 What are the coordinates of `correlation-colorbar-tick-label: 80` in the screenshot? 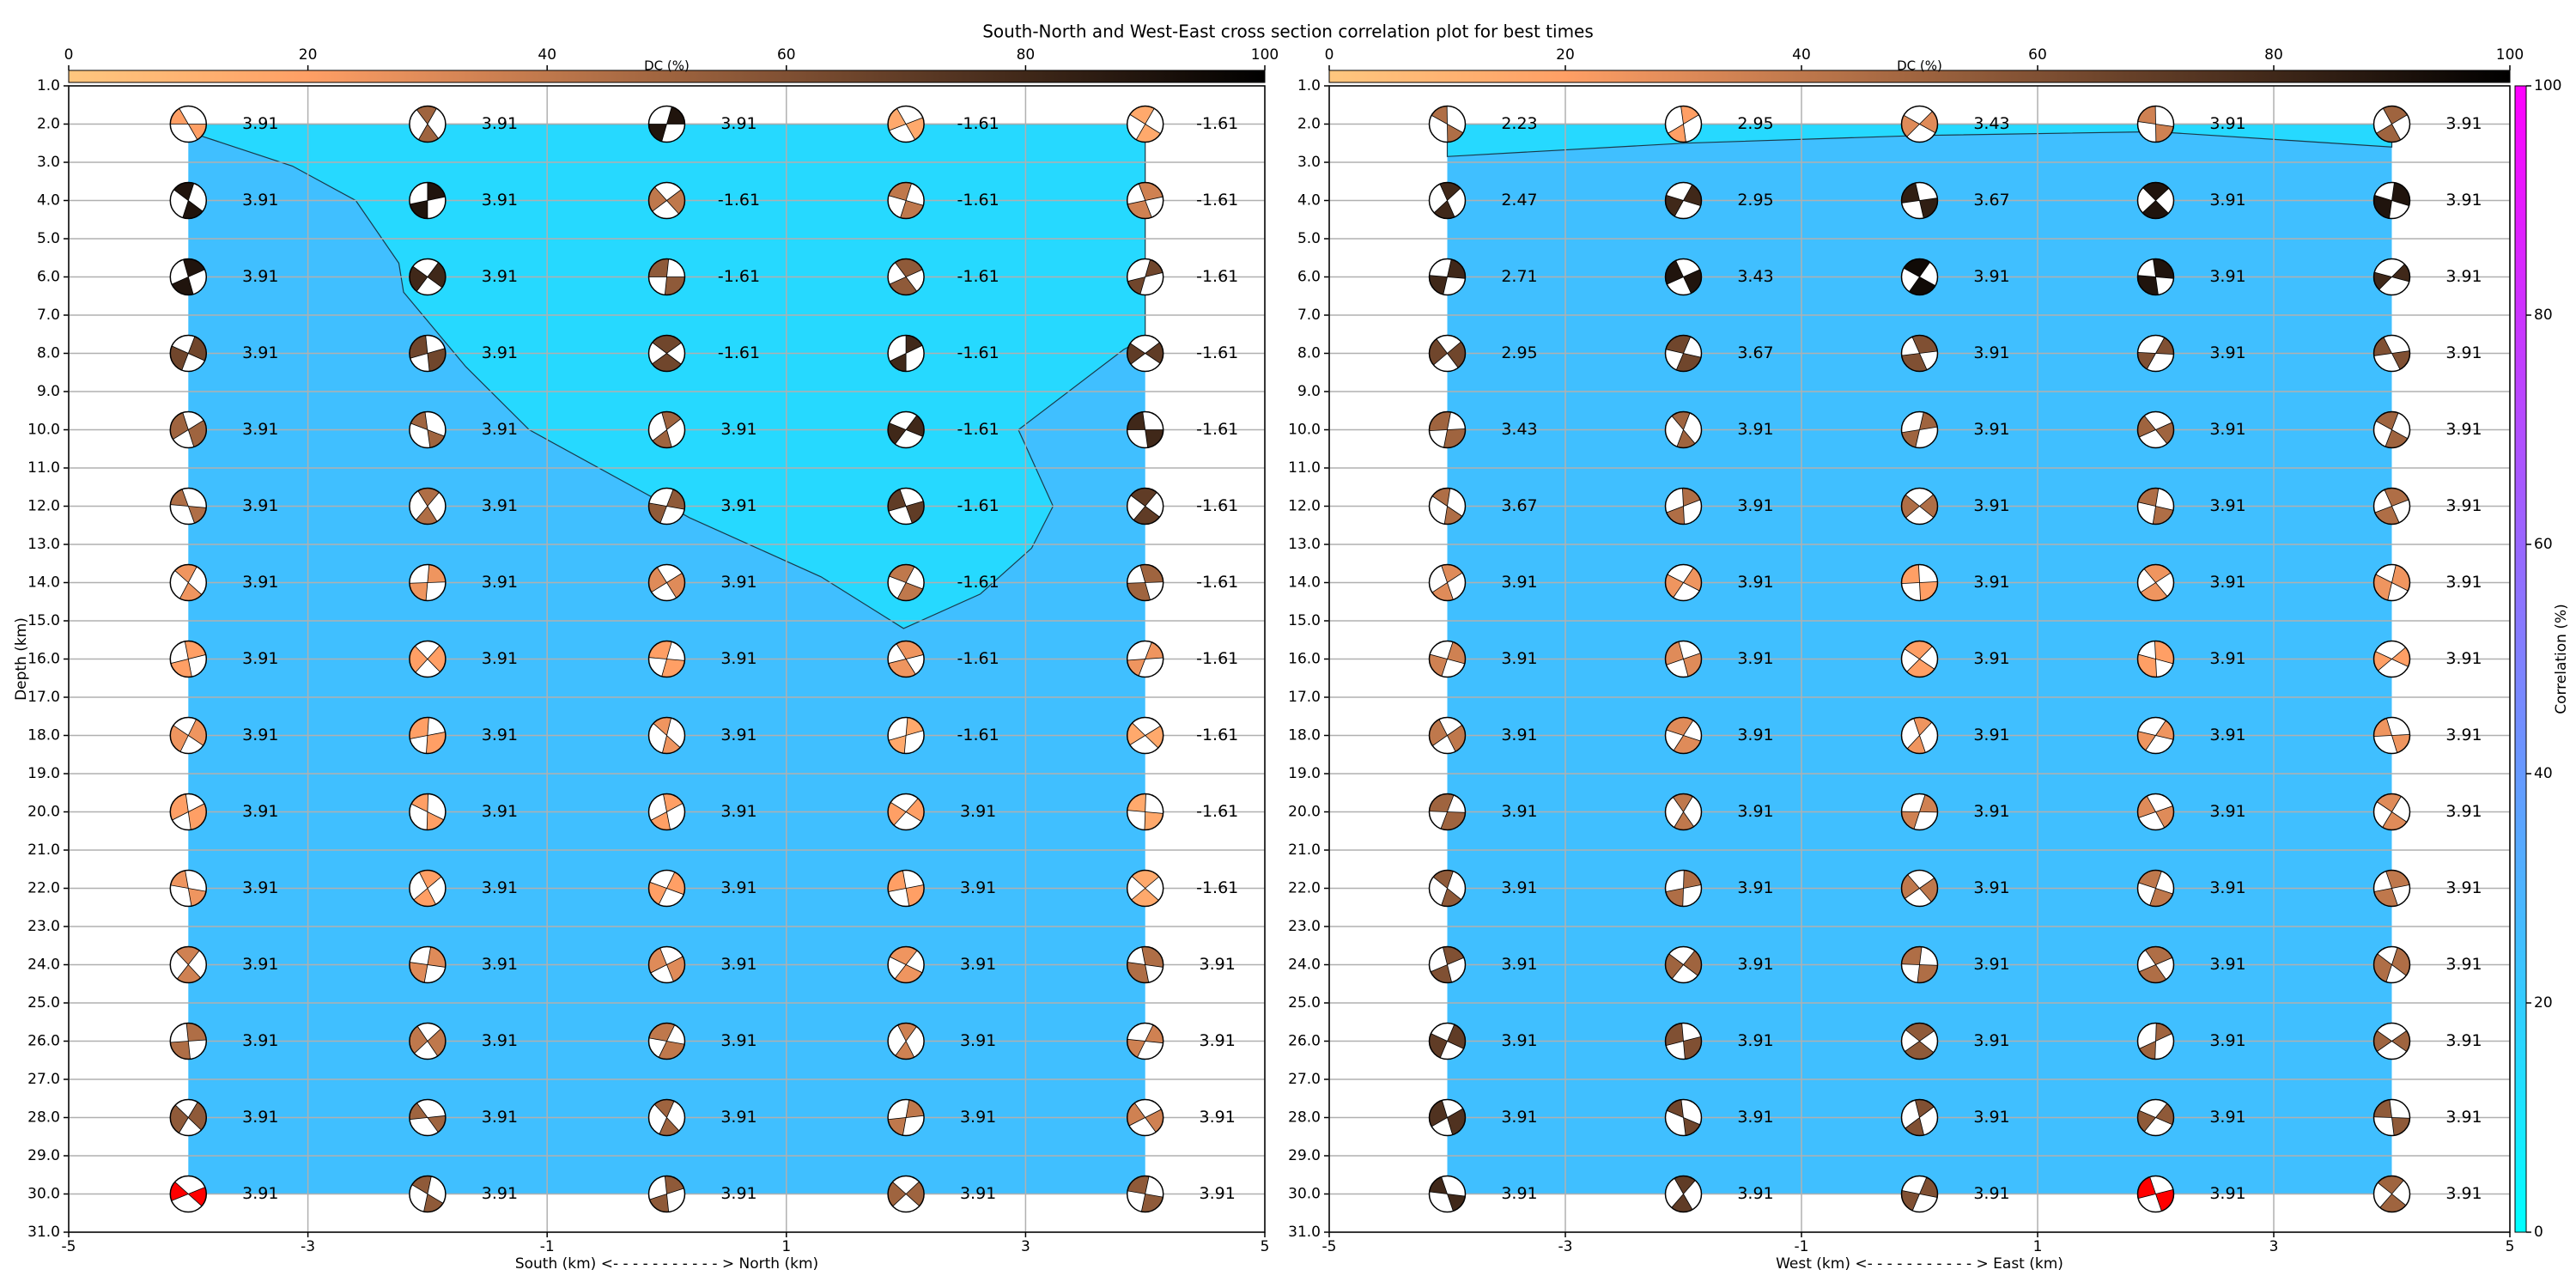 It's located at (2544, 315).